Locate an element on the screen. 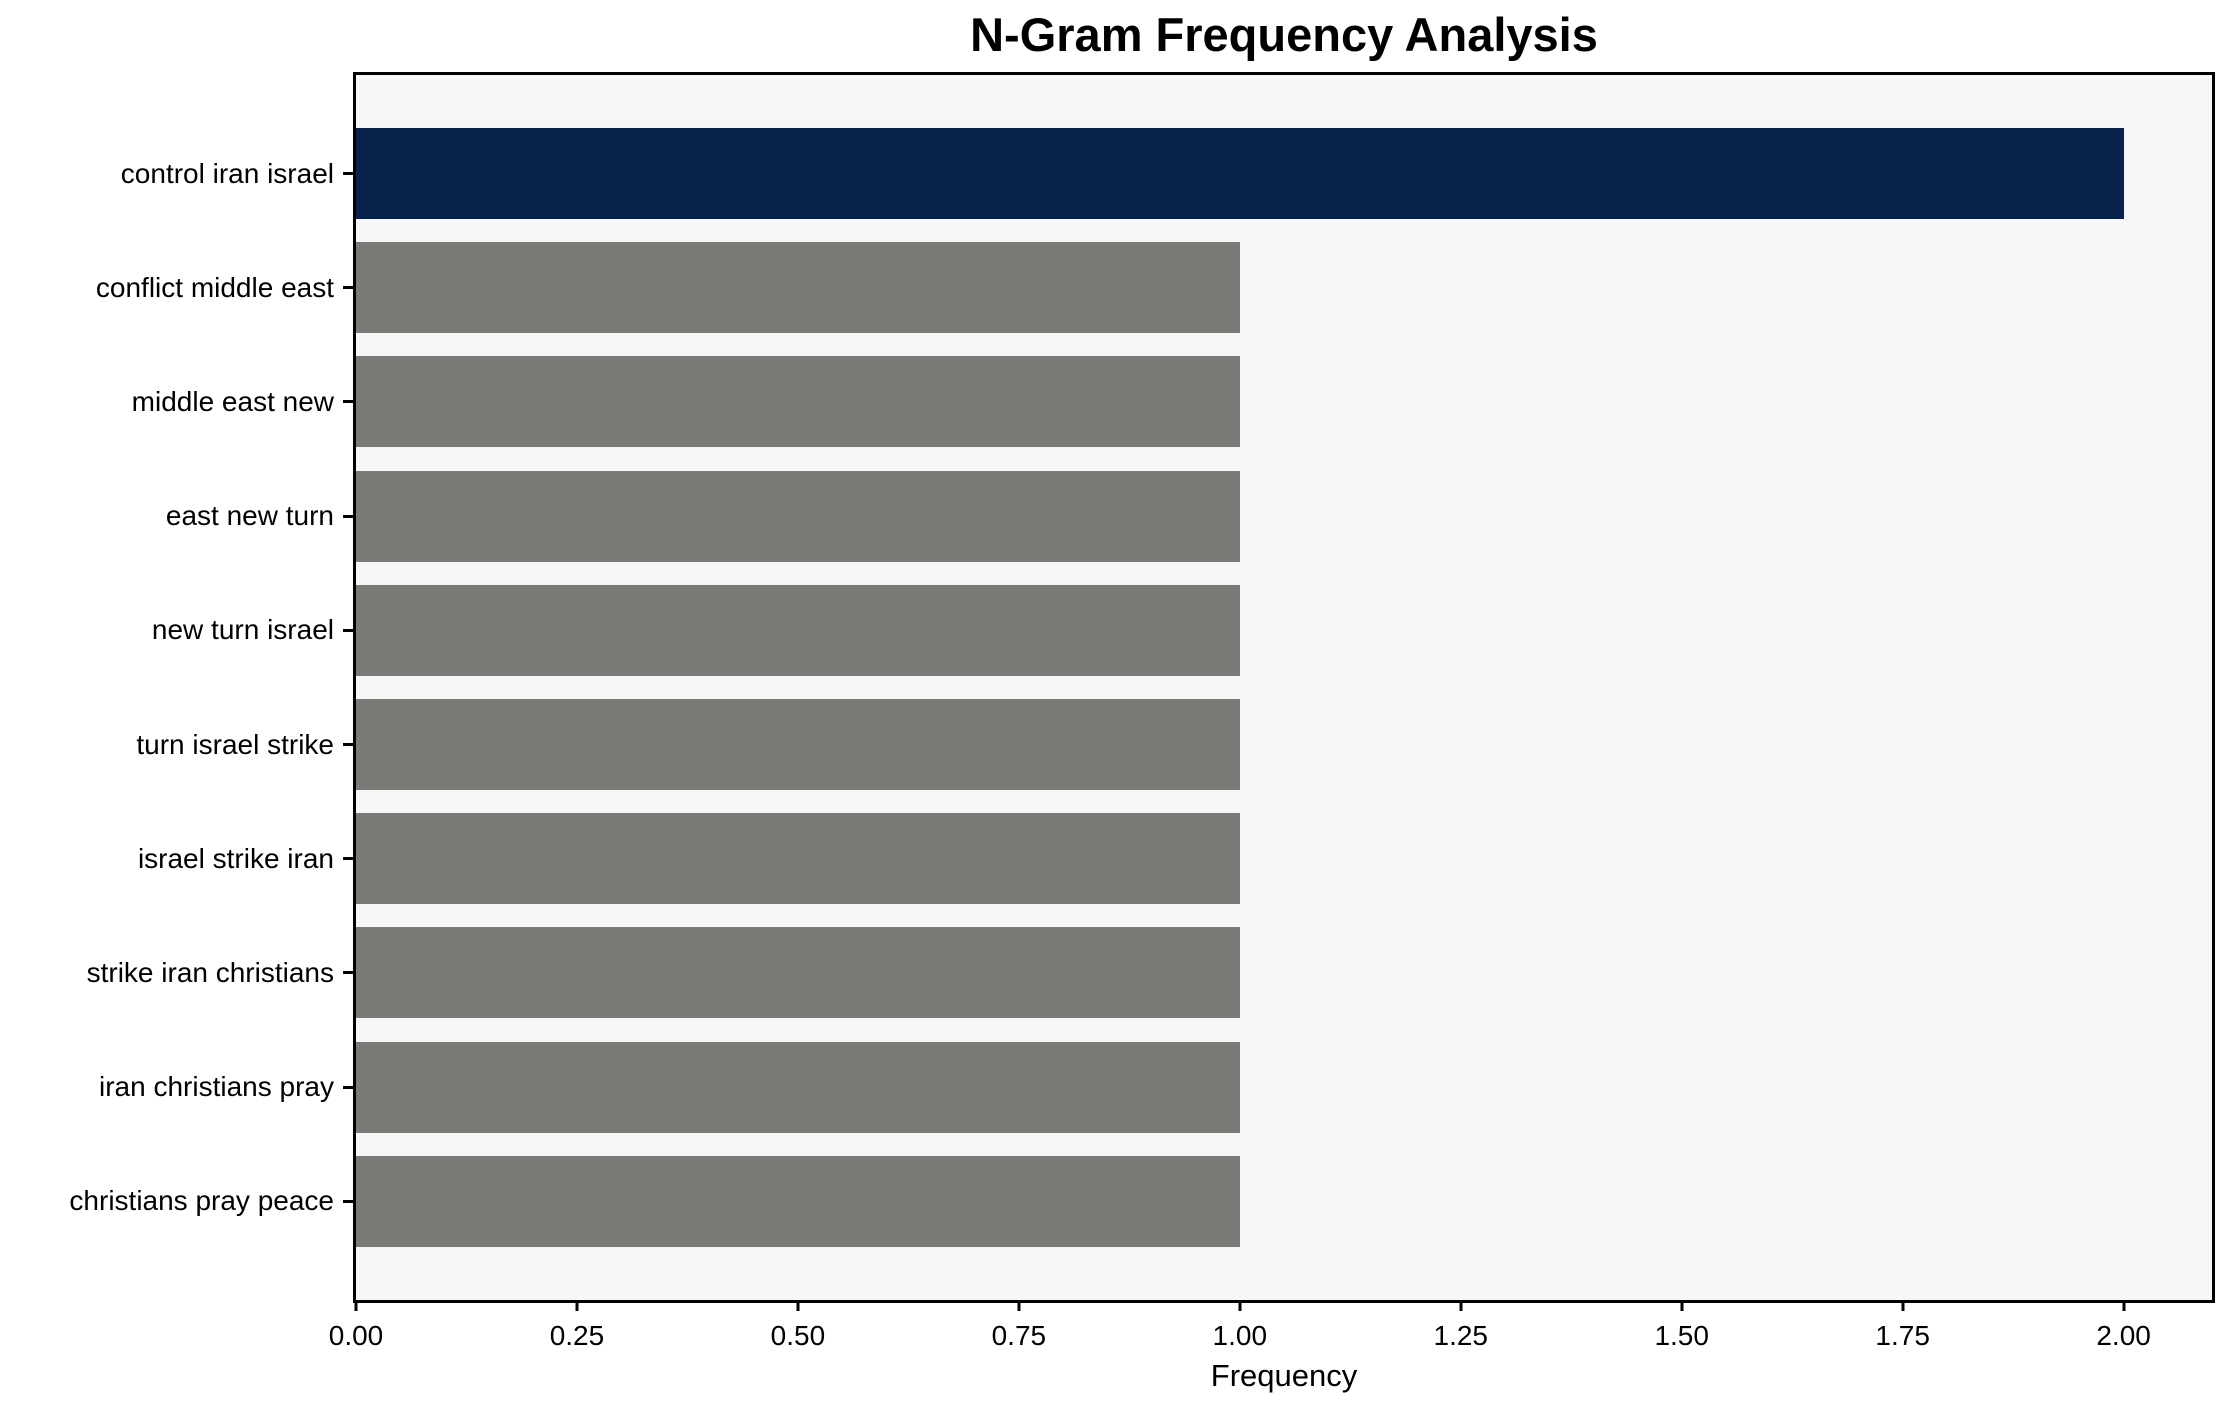 The image size is (2234, 1414). y-tick-label: control iran israel is located at coordinates (227, 173).